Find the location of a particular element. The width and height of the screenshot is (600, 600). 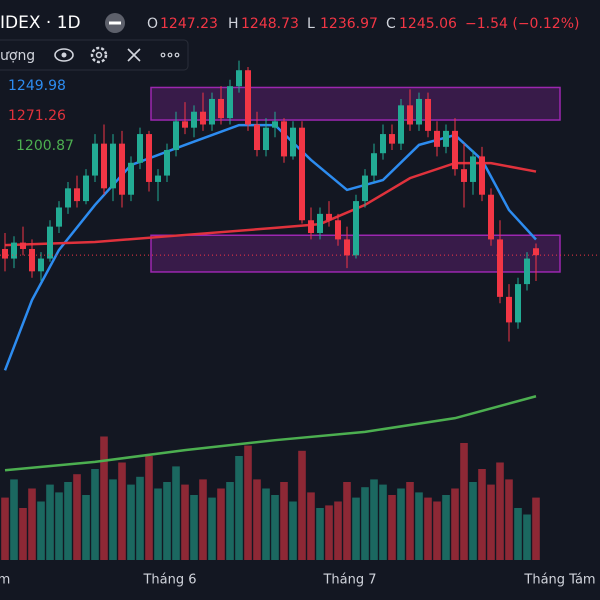

ohlc-label: C is located at coordinates (391, 24).